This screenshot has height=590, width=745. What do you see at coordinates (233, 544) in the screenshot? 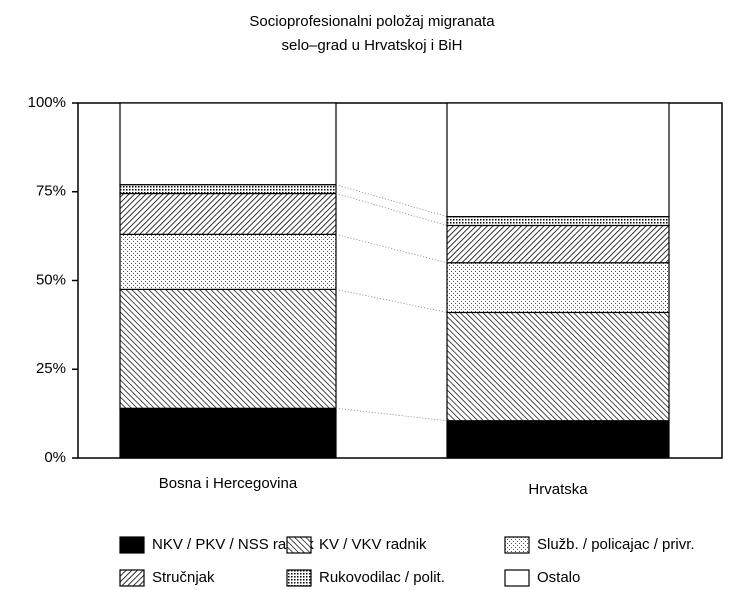
I see `legend-label: NKV / PKV / NSS radnik` at bounding box center [233, 544].